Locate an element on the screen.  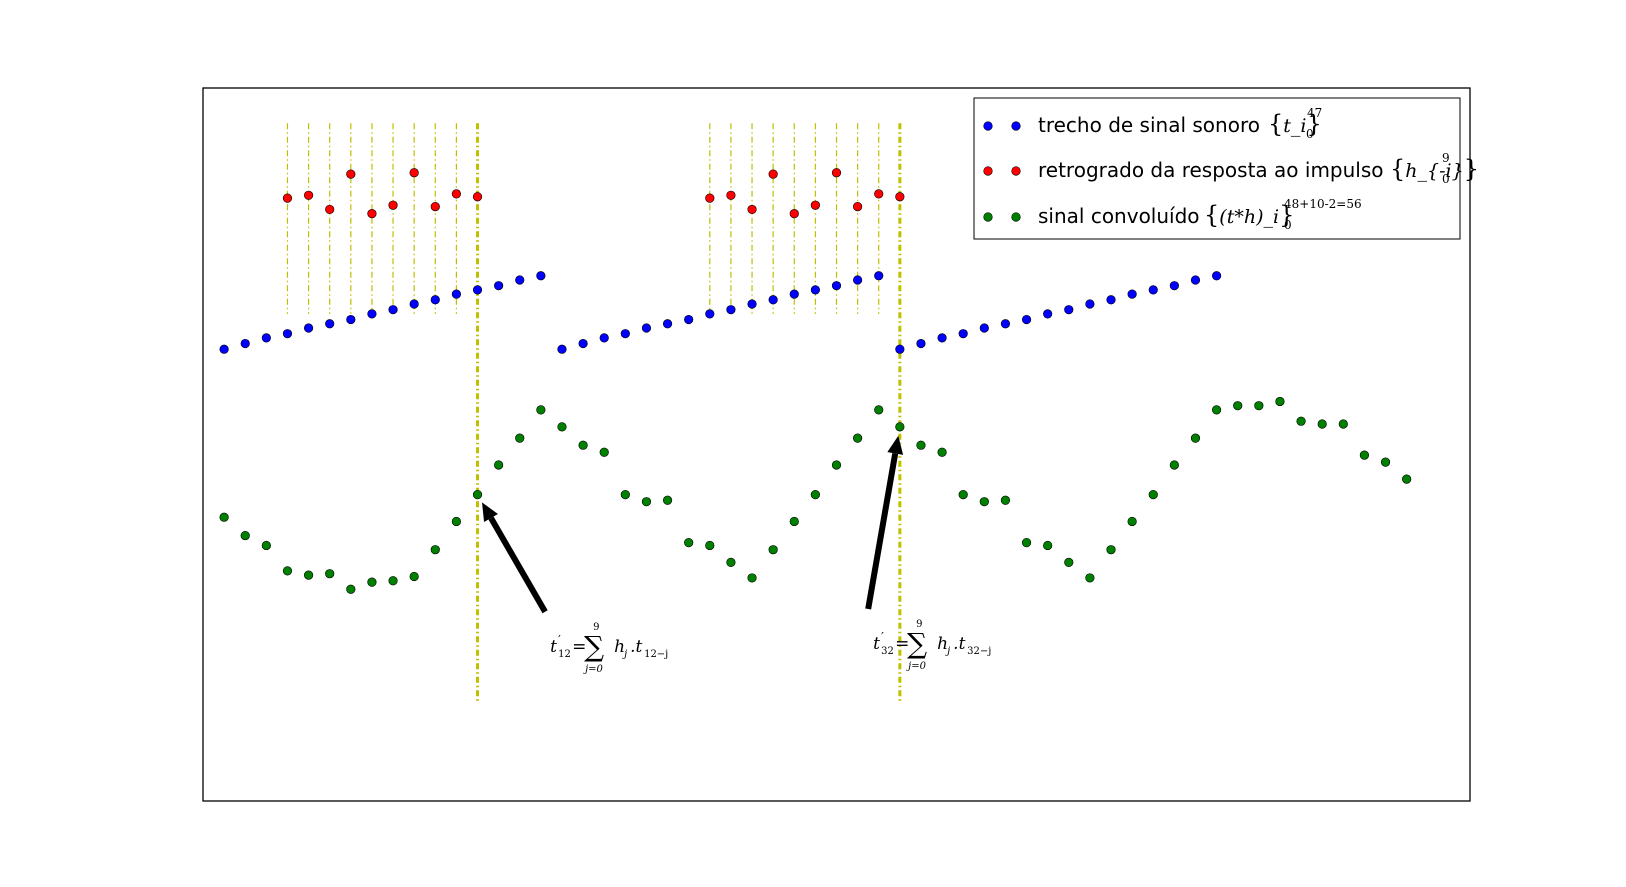
legend-math-red-sup: 9 is located at coordinates (1446, 158).